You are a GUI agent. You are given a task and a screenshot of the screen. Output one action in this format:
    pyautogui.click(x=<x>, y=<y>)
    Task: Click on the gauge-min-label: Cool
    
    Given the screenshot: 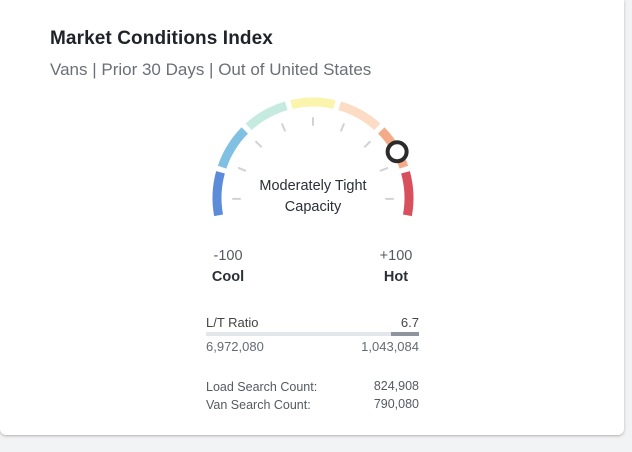 What is the action you would take?
    pyautogui.click(x=228, y=277)
    